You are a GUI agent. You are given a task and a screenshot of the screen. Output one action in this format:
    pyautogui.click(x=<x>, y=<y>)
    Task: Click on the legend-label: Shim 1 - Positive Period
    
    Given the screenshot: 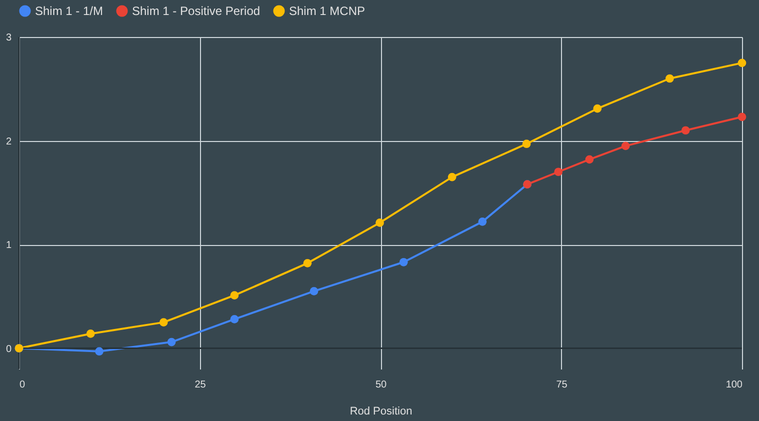 What is the action you would take?
    pyautogui.click(x=196, y=11)
    